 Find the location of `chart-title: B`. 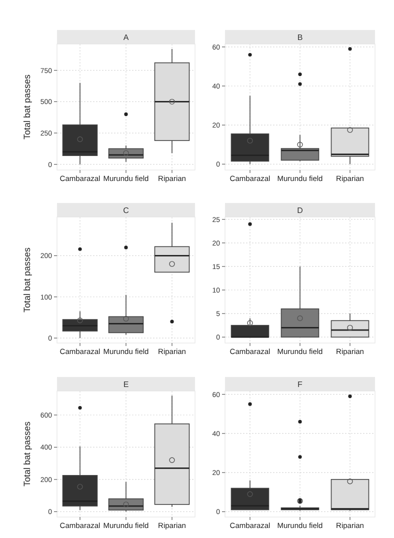

chart-title: B is located at coordinates (300, 37).